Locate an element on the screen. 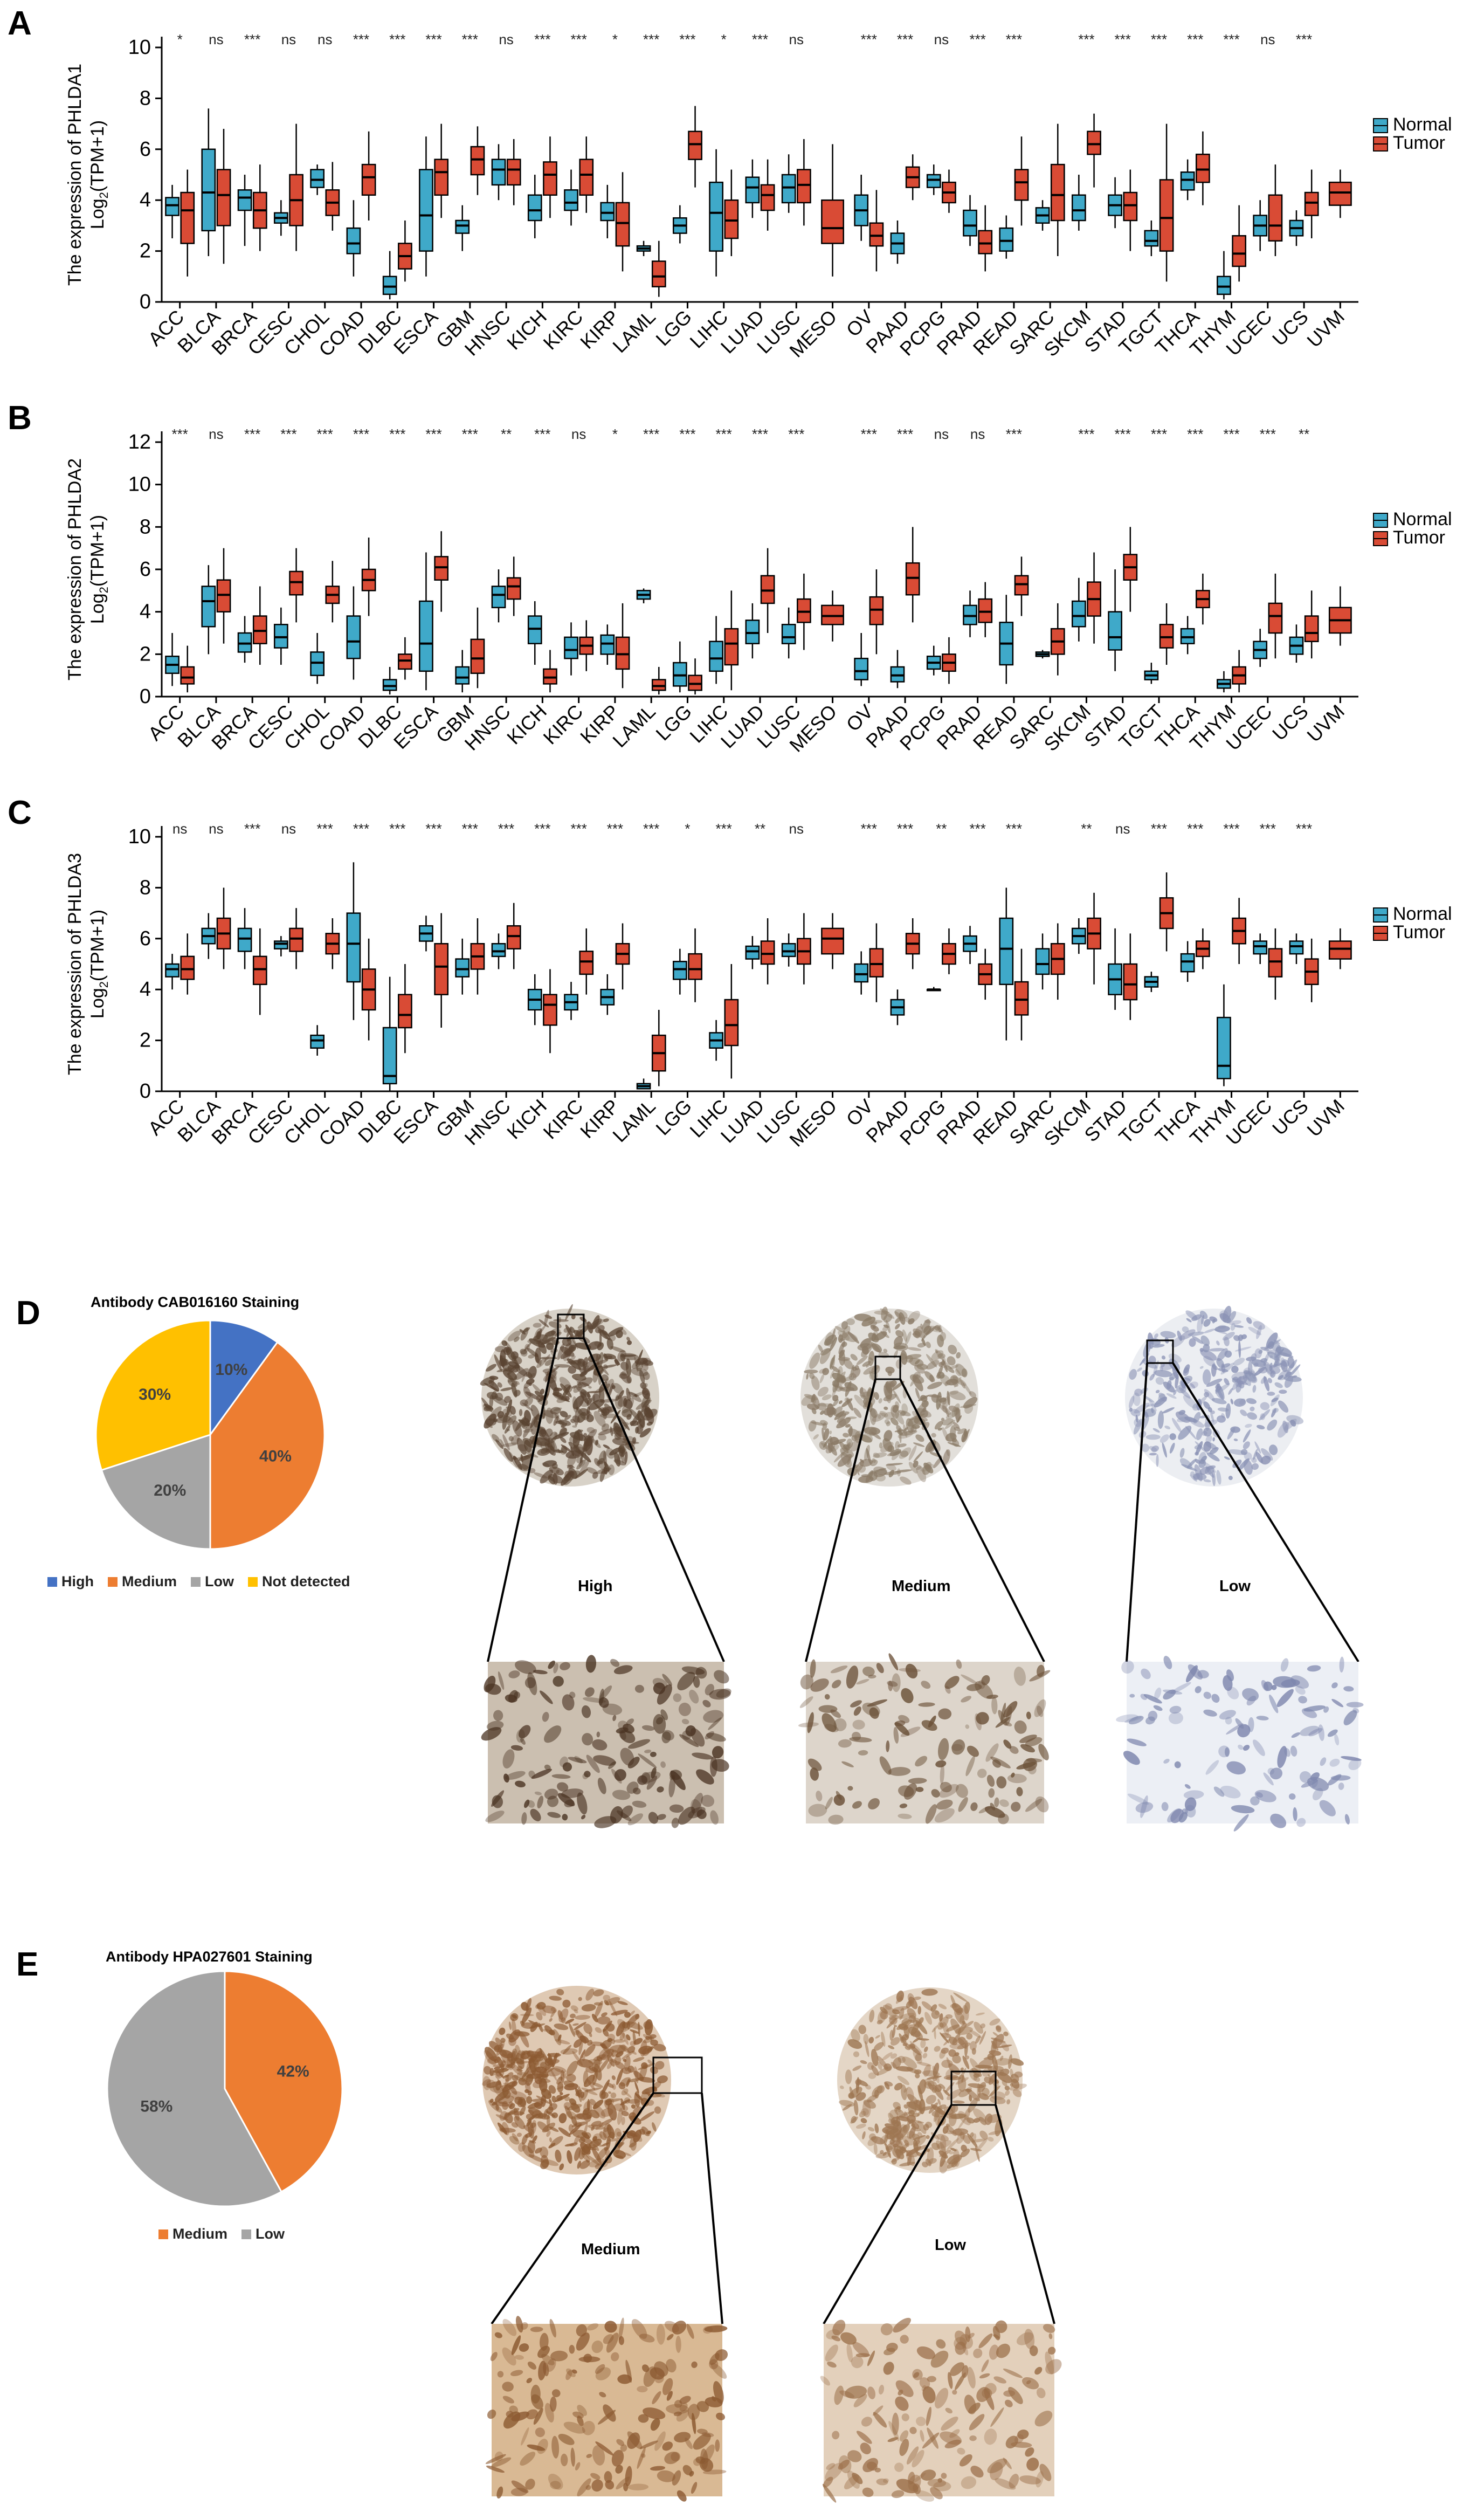 This screenshot has height=2505, width=1484. pie-slice-medium is located at coordinates (267, 1445).